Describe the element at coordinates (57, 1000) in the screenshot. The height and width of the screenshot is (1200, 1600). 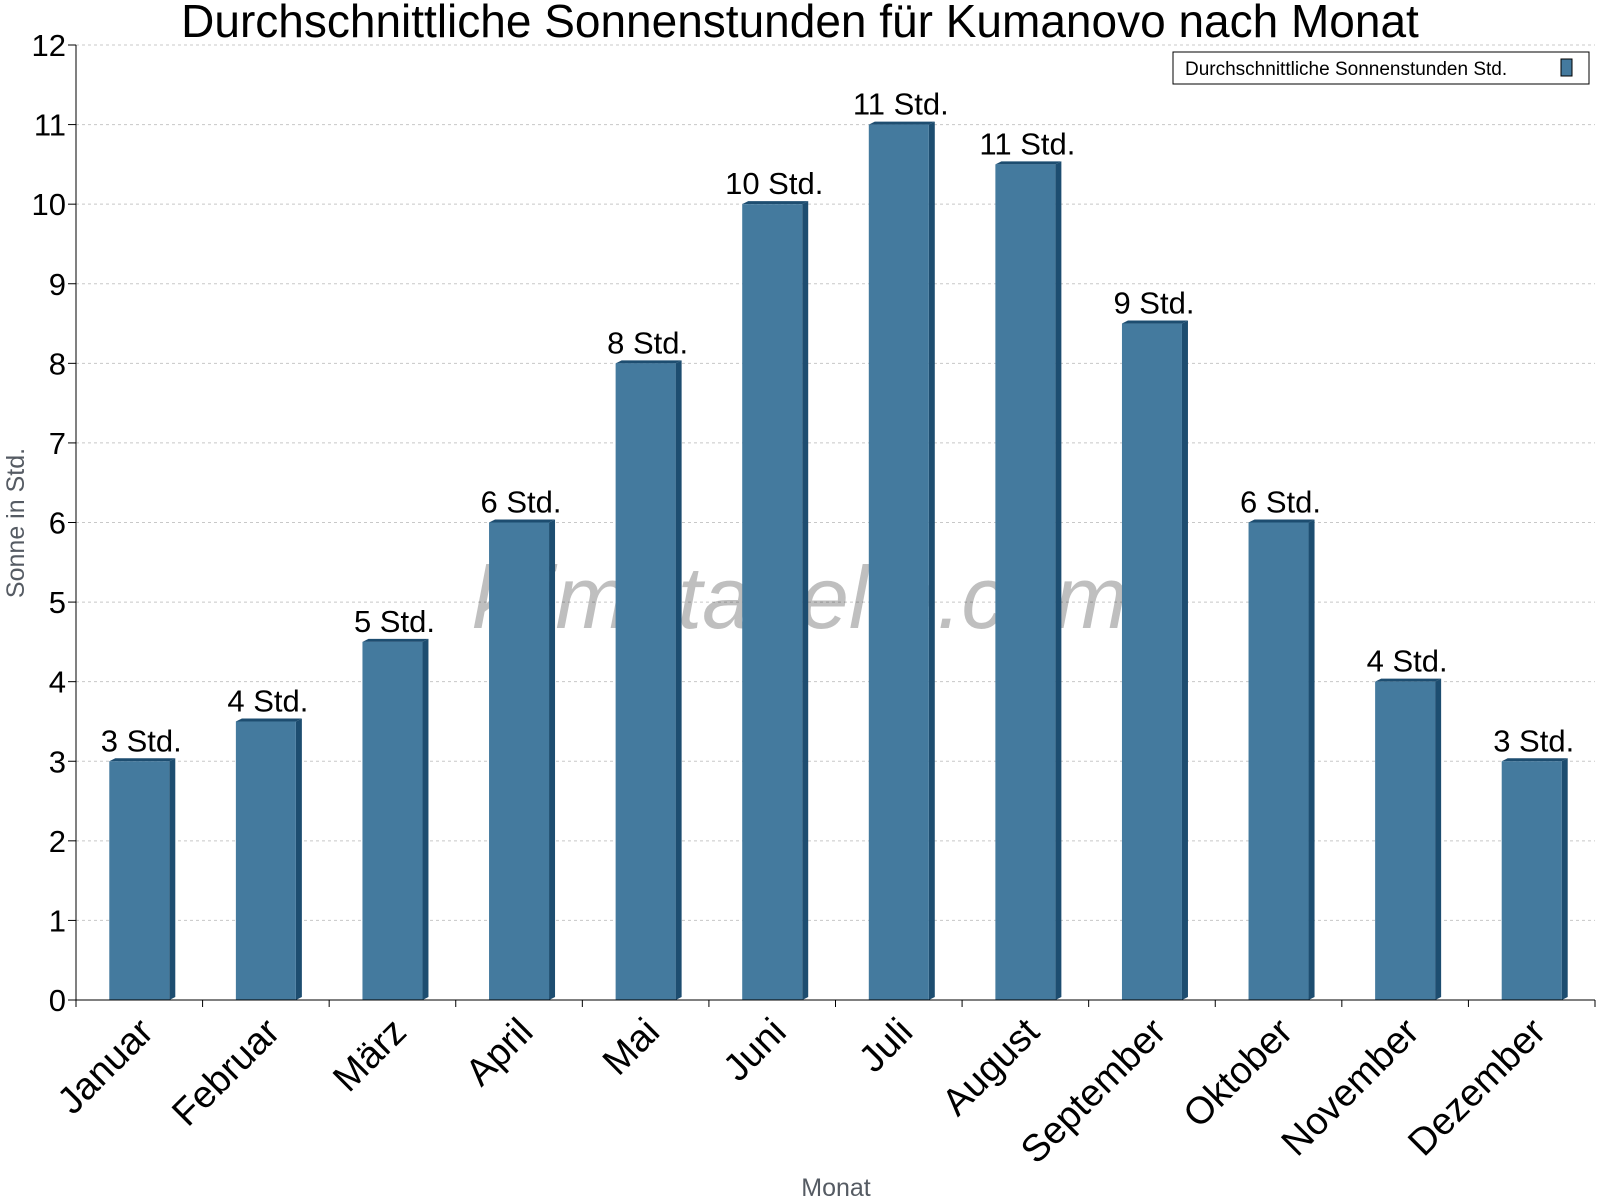
I see `y-tick-label: 0` at that location.